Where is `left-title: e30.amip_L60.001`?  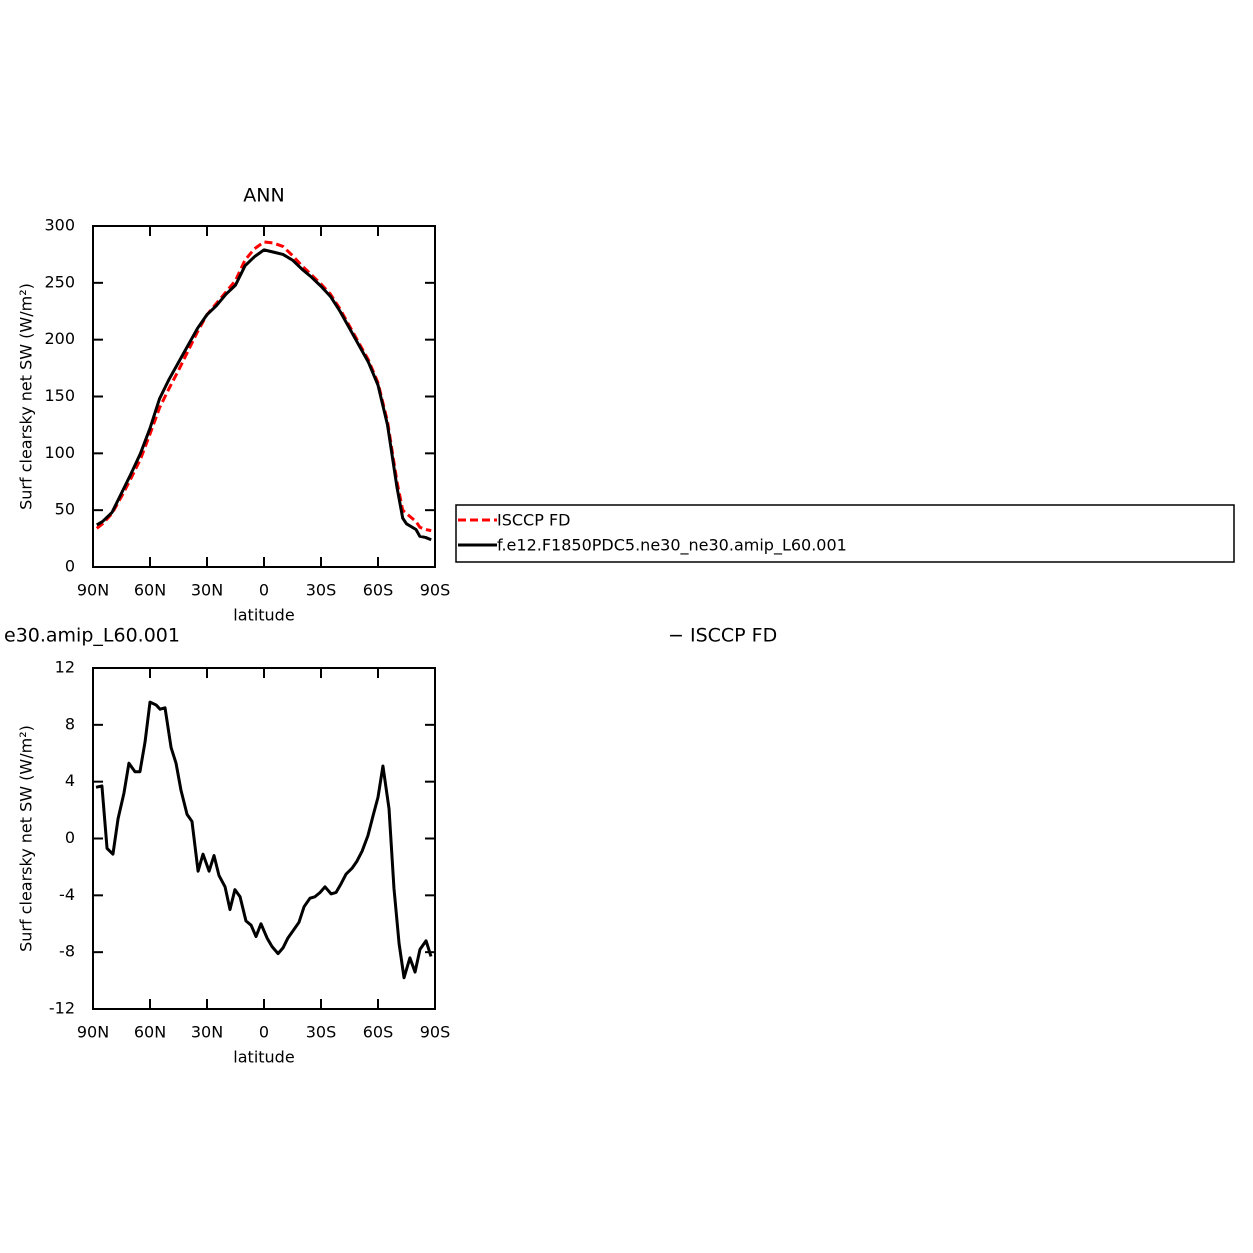
left-title: e30.amip_L60.001 is located at coordinates (92, 636).